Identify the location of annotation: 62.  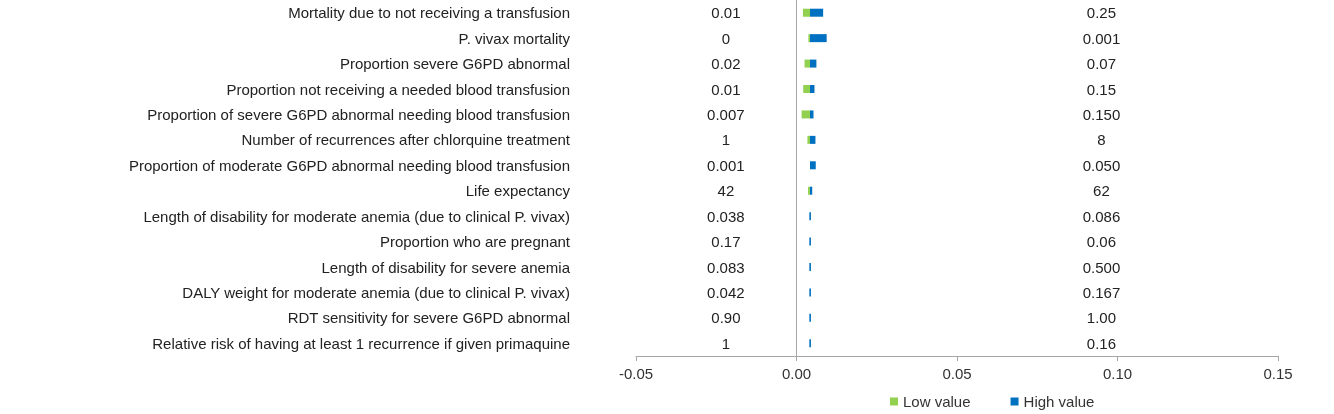
(1101, 191).